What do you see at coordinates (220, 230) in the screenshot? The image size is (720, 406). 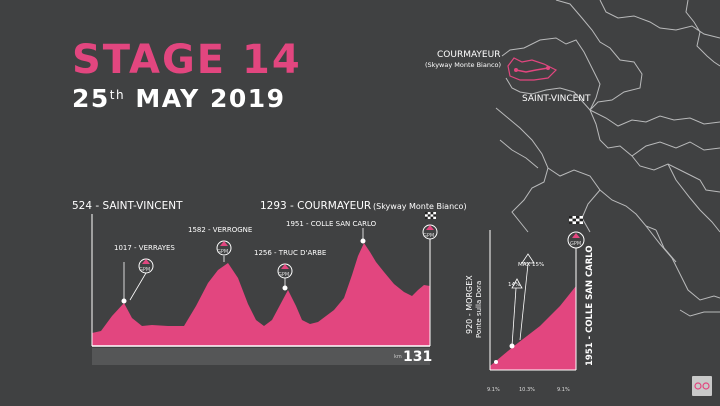 I see `climb-label-2: 1582 - VERROGNE` at bounding box center [220, 230].